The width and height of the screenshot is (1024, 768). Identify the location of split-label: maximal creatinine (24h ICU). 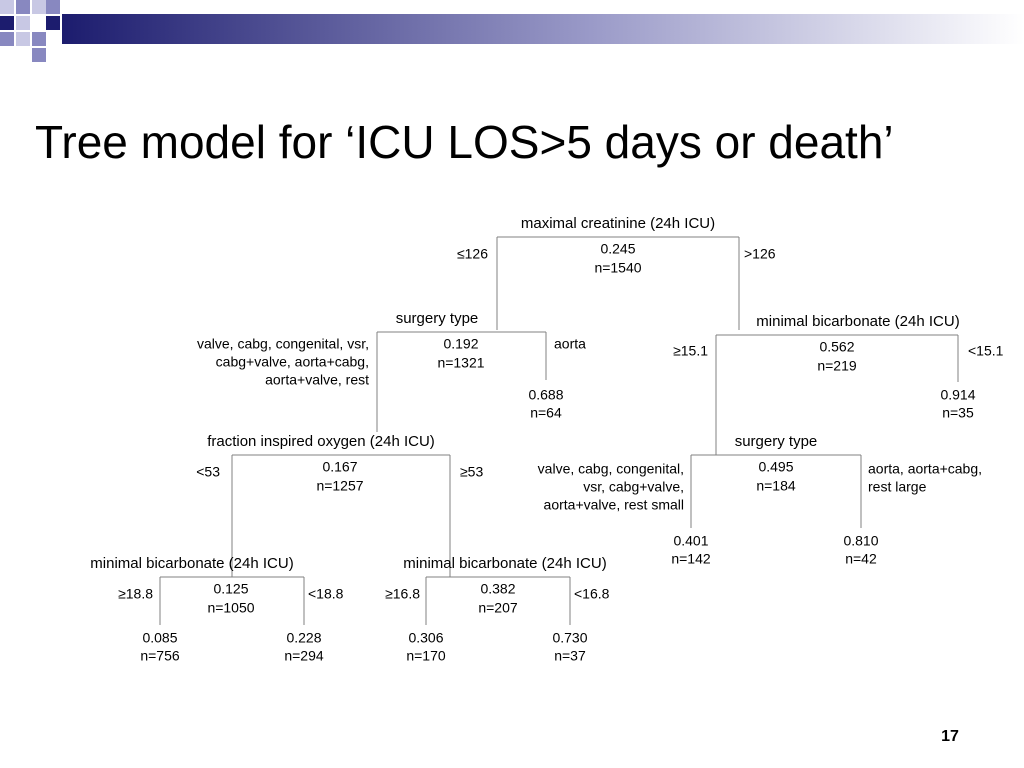
(618, 223).